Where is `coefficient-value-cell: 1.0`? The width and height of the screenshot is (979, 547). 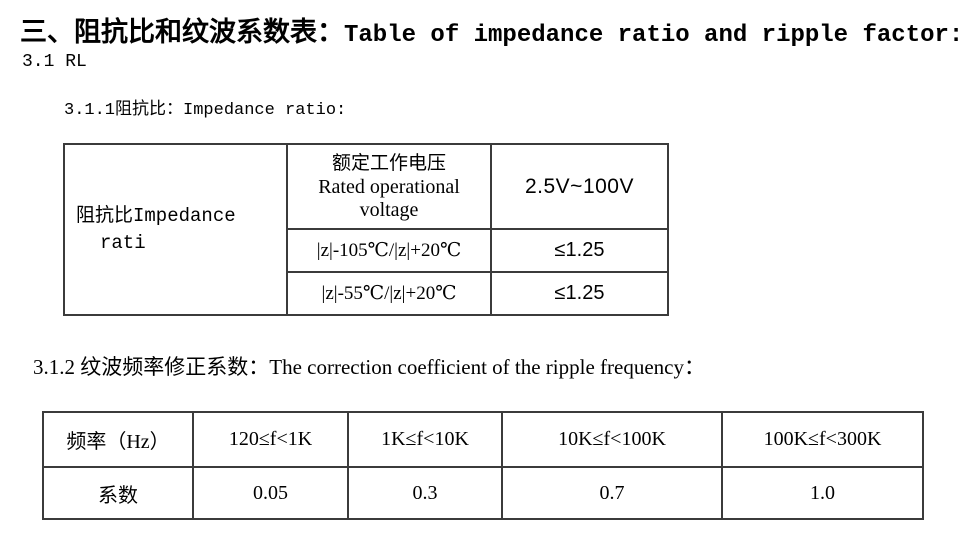
coefficient-value-cell: 1.0 is located at coordinates (822, 493).